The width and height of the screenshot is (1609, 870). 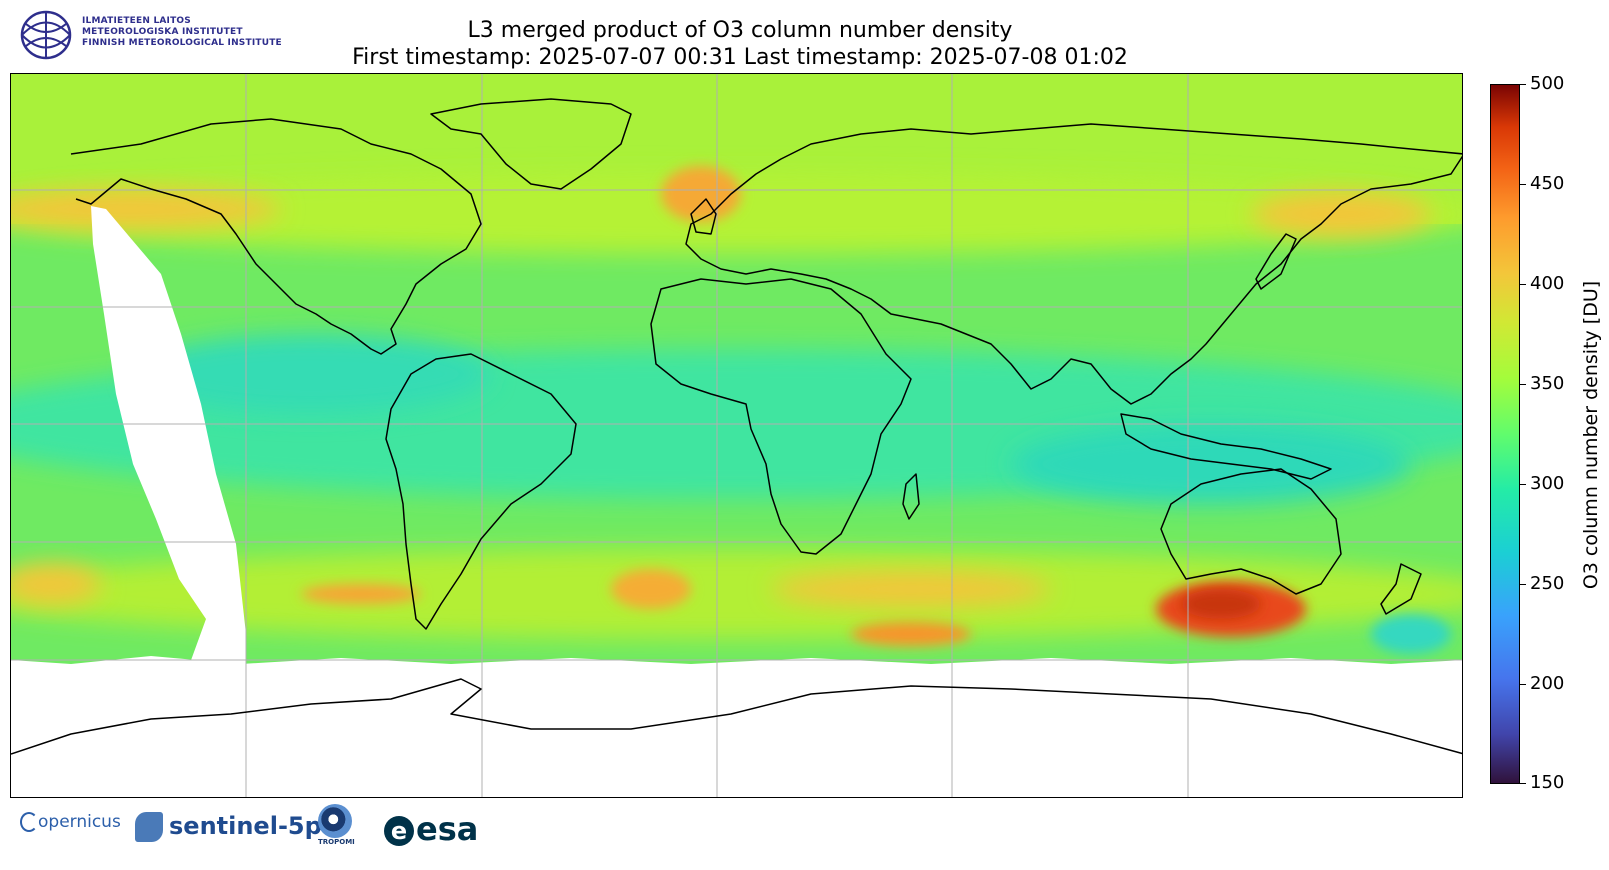 What do you see at coordinates (162, 32) in the screenshot?
I see `fmi-name-sv: METEOROLOGISKA INSTITUTET` at bounding box center [162, 32].